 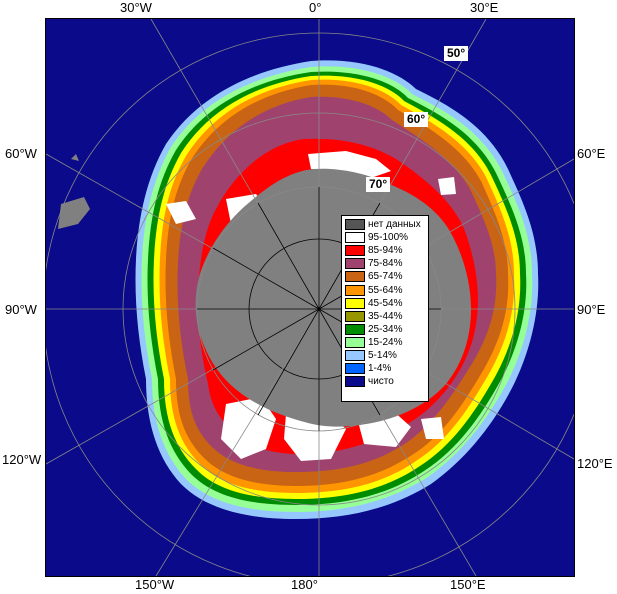 I want to click on legend-label: 75-84%, so click(x=385, y=264).